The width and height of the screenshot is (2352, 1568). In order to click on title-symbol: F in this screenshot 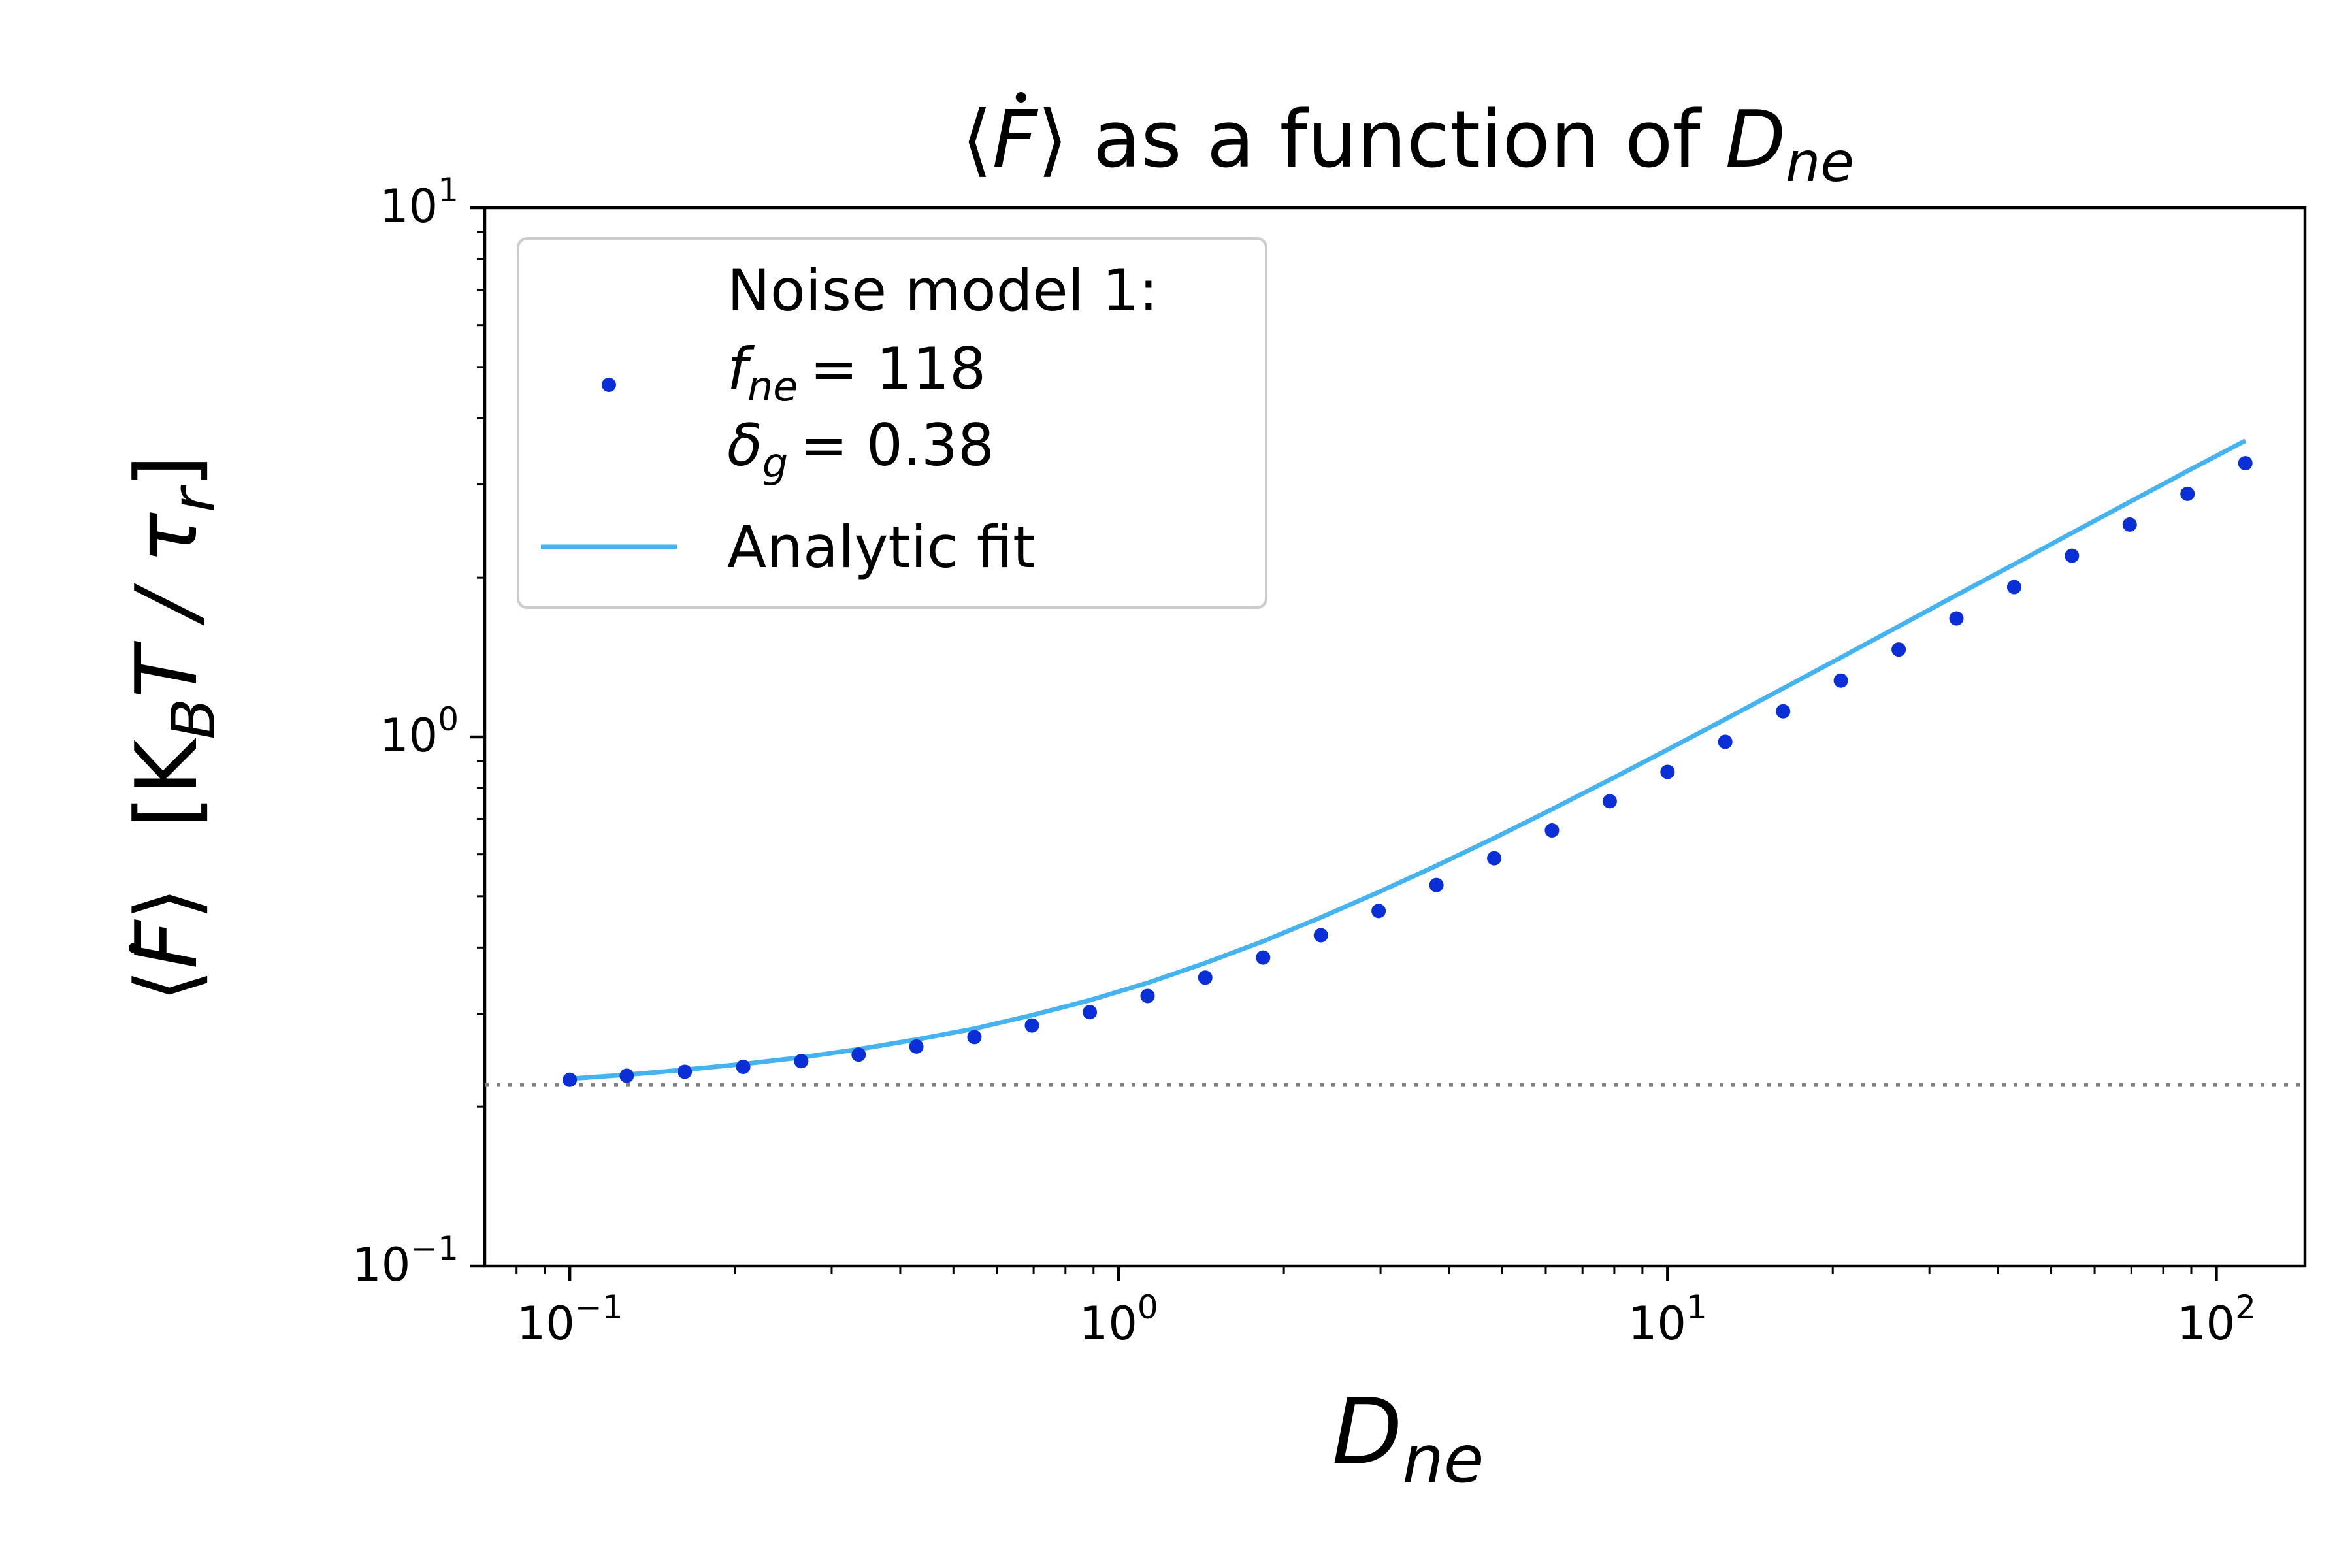, I will do `click(1015, 140)`.